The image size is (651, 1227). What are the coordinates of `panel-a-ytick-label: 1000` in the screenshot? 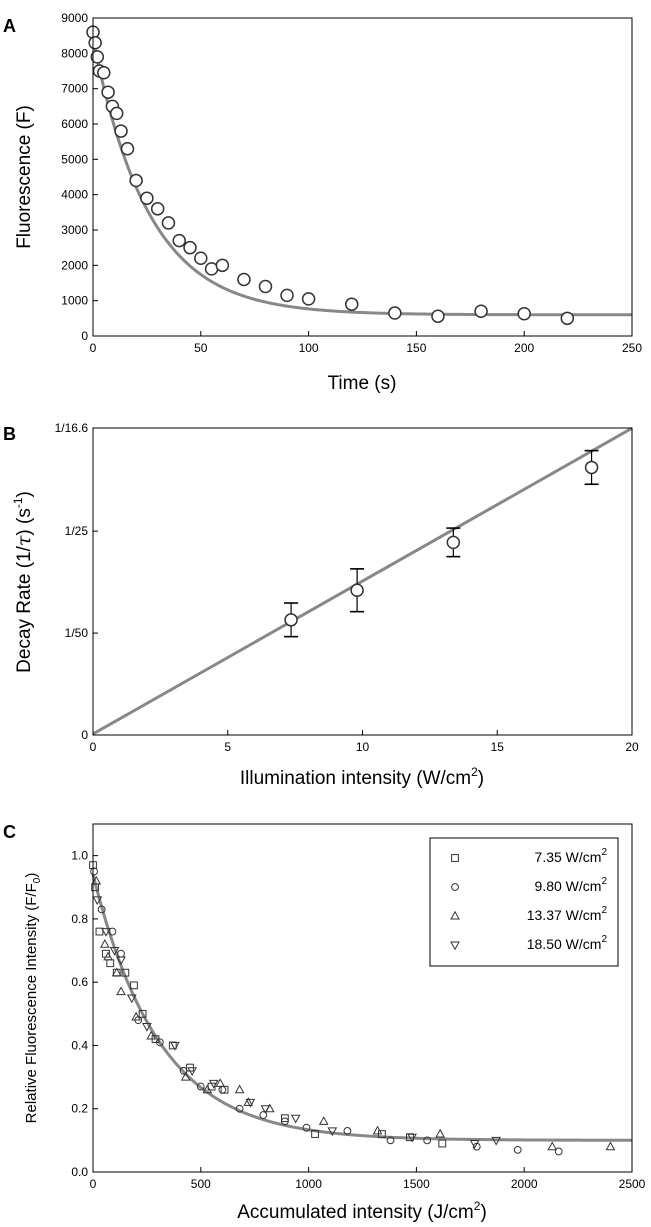 It's located at (74, 301).